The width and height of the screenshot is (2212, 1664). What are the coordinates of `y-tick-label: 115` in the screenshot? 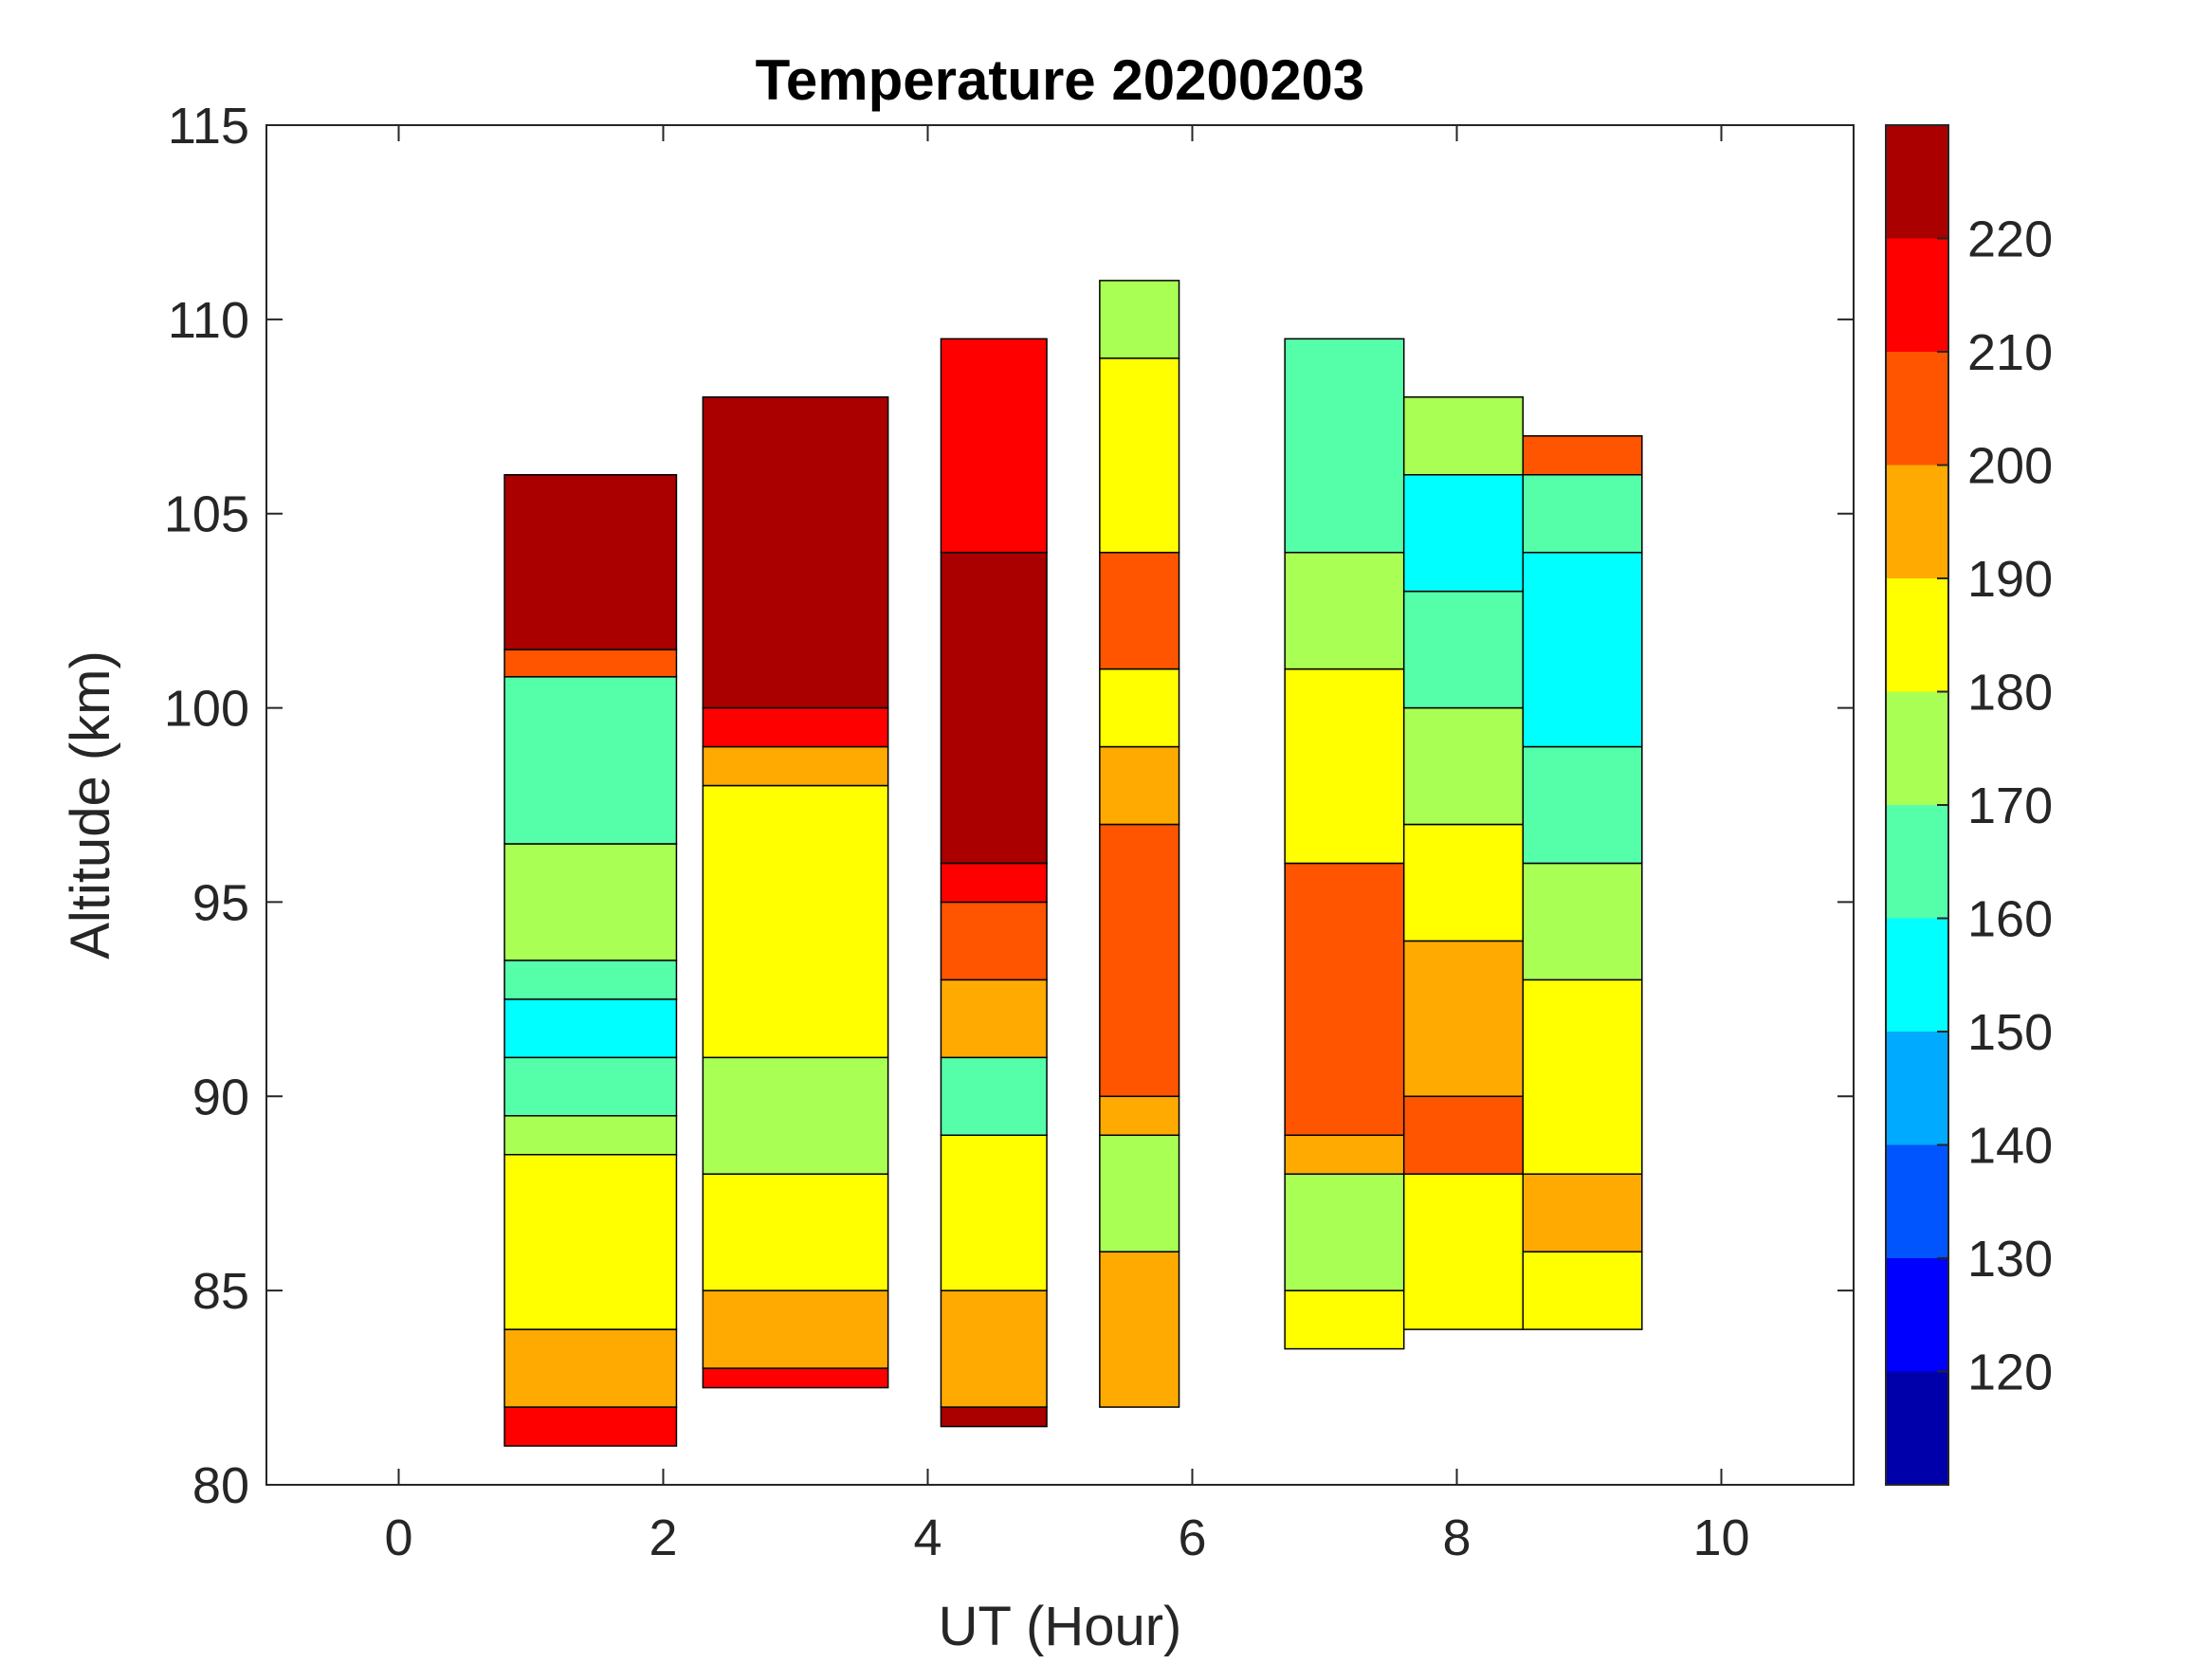 It's located at (208, 126).